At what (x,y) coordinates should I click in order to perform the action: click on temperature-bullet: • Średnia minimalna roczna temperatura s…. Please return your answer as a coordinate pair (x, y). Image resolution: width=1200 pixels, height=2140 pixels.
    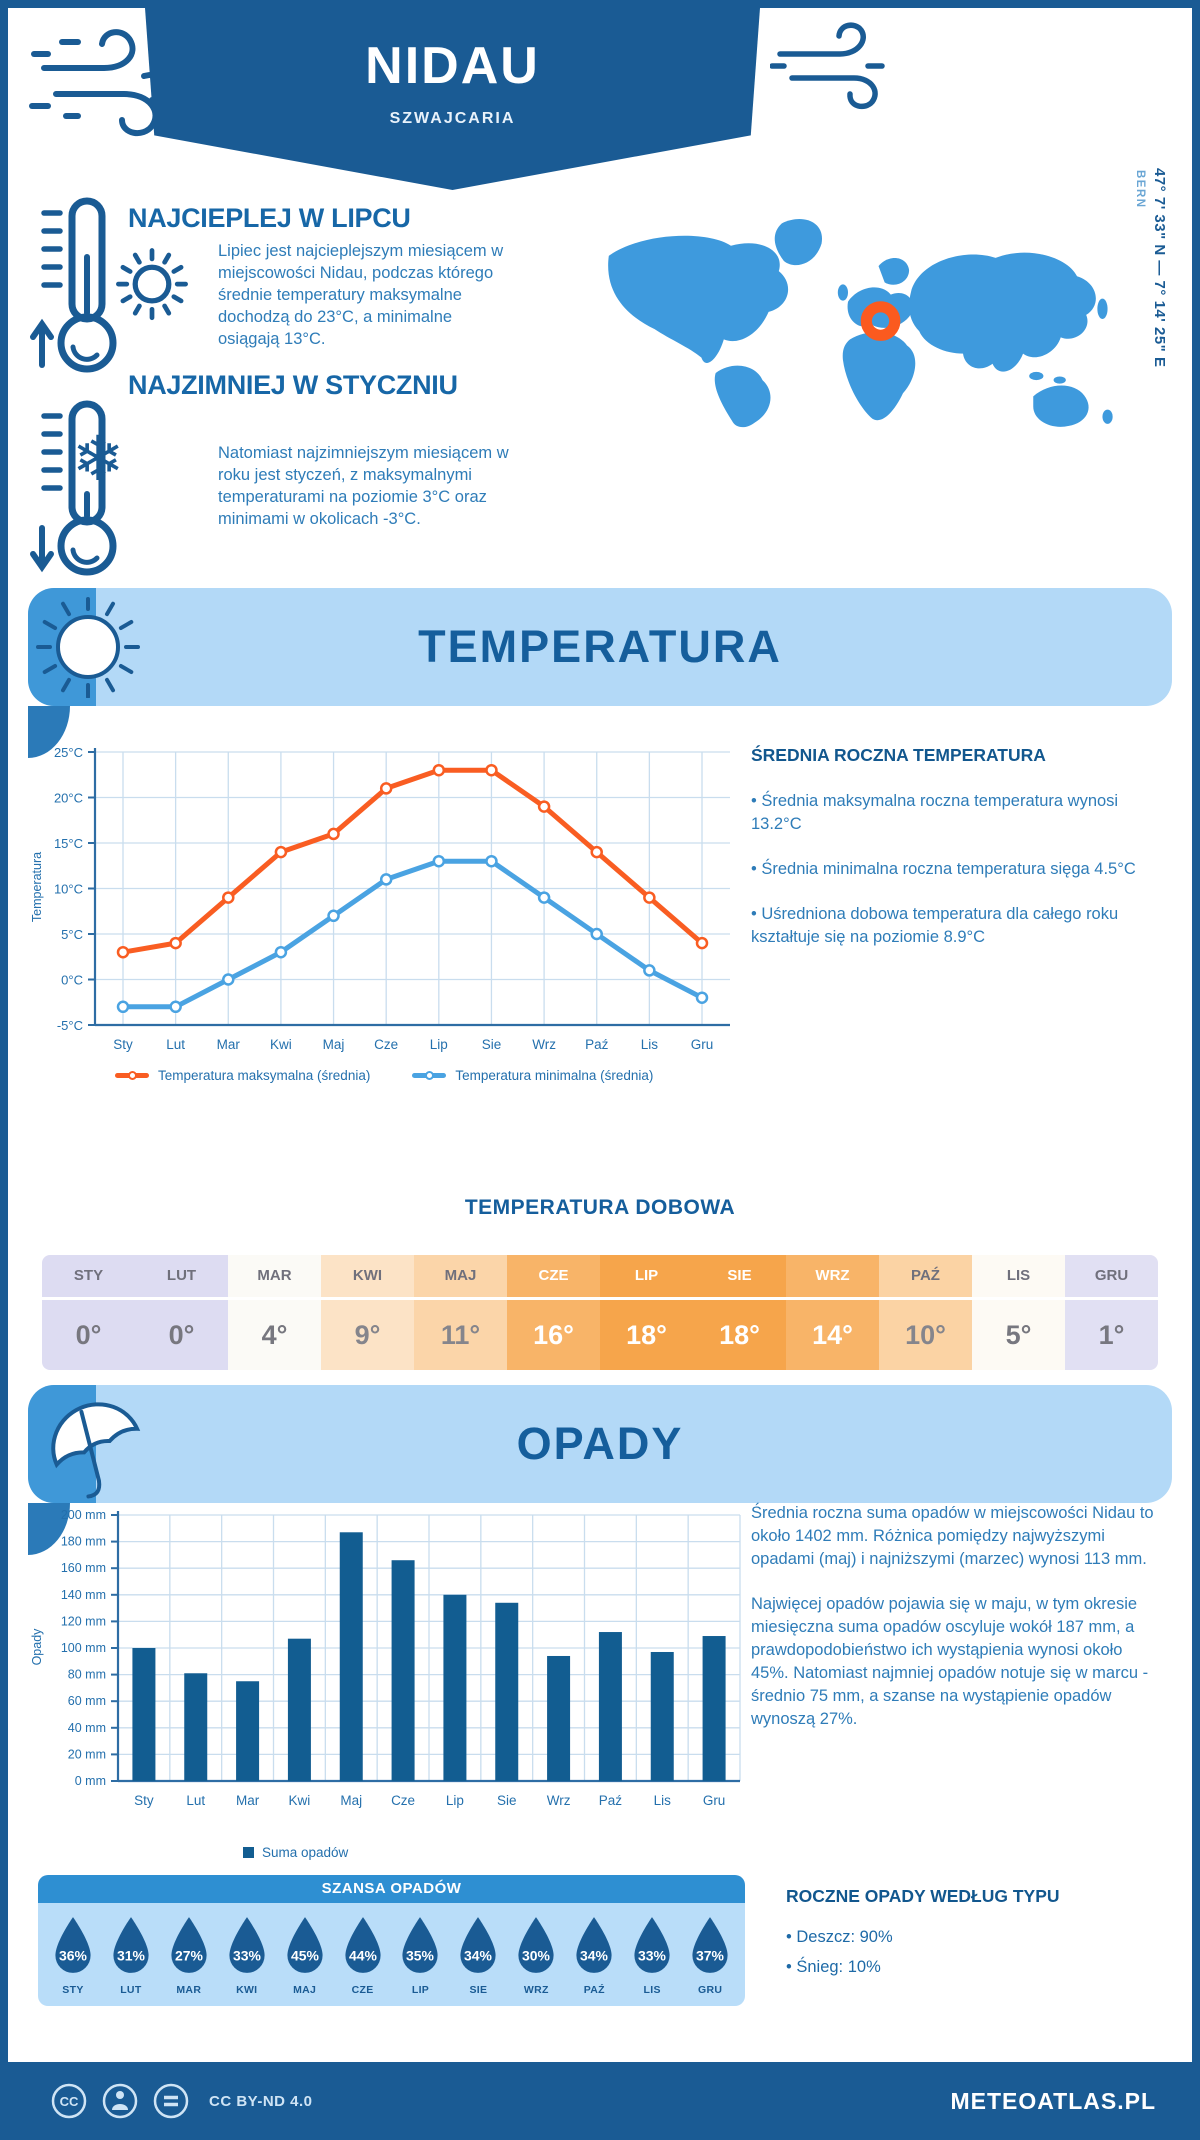
    Looking at the image, I should click on (943, 869).